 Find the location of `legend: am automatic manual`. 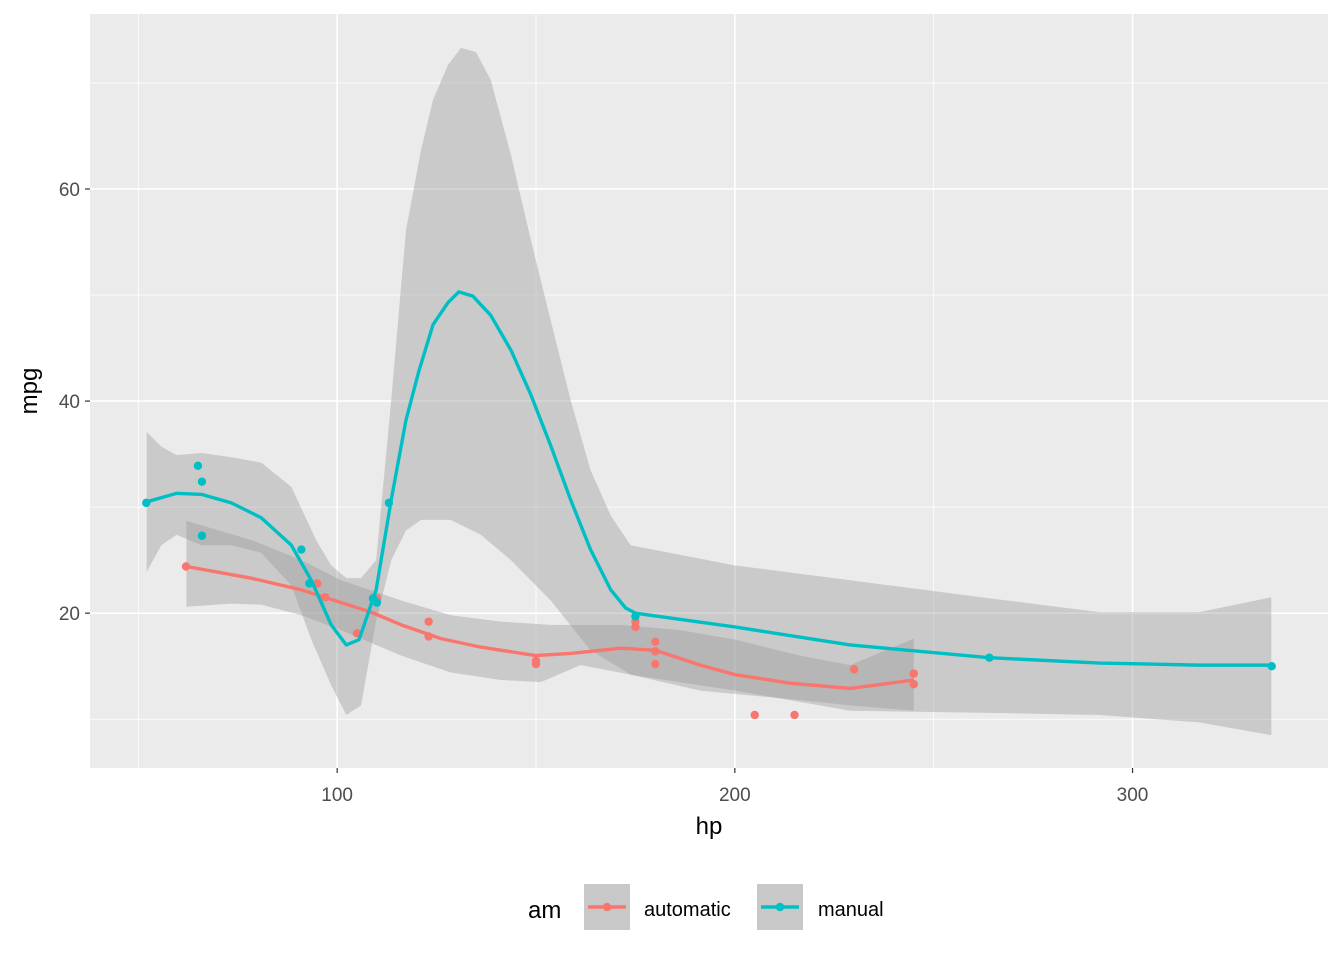

legend: am automatic manual is located at coordinates (706, 907).